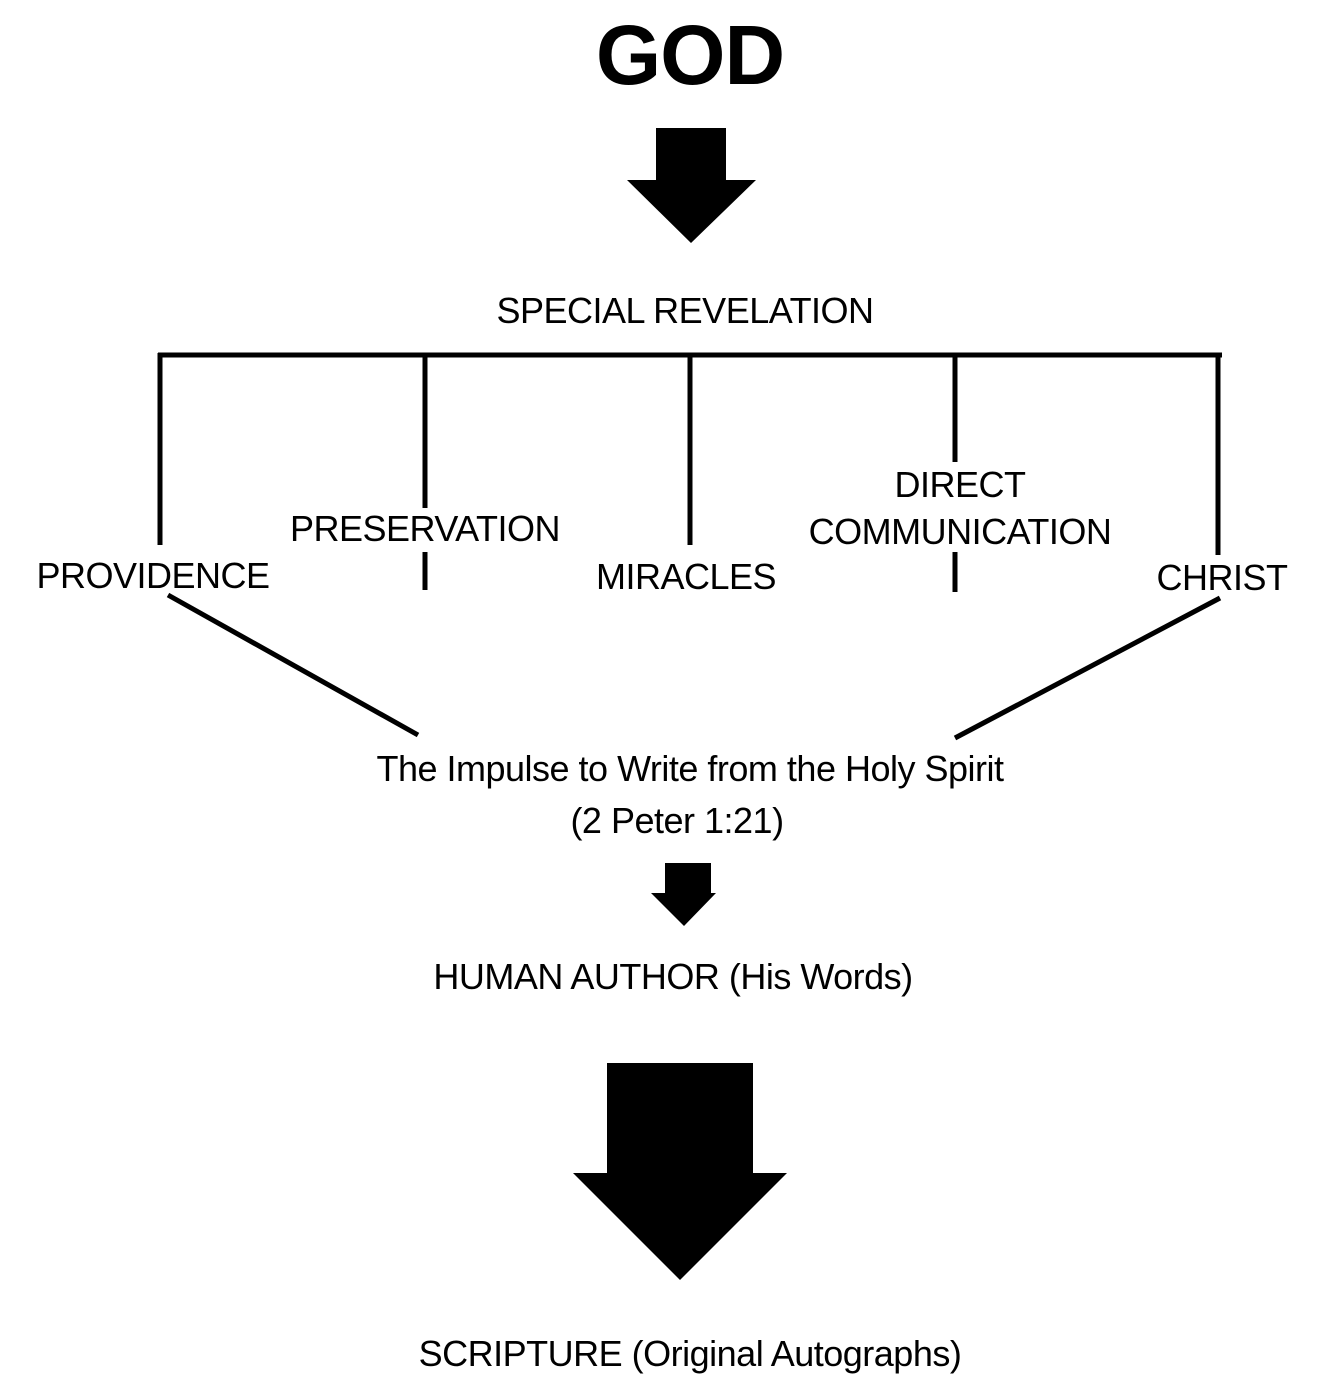 This screenshot has width=1318, height=1380. I want to click on human-author-label: HUMAN AUTHOR (His Words), so click(672, 976).